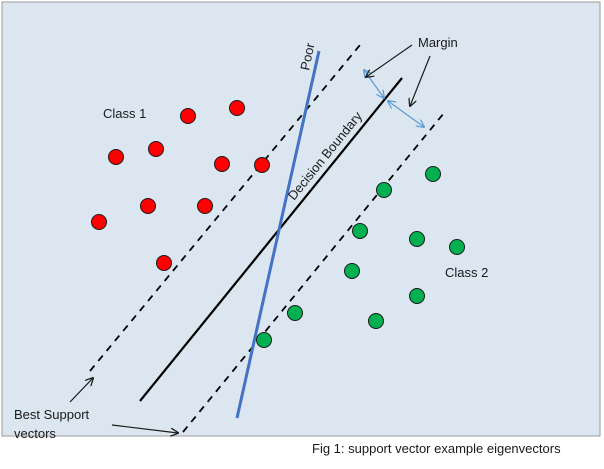  What do you see at coordinates (360, 257) in the screenshot?
I see `class2-points` at bounding box center [360, 257].